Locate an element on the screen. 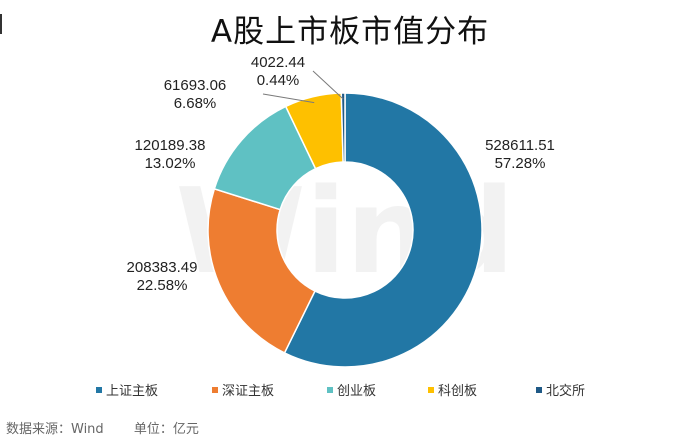 The image size is (700, 446). legend-item-5: 北交所 is located at coordinates (560, 391).